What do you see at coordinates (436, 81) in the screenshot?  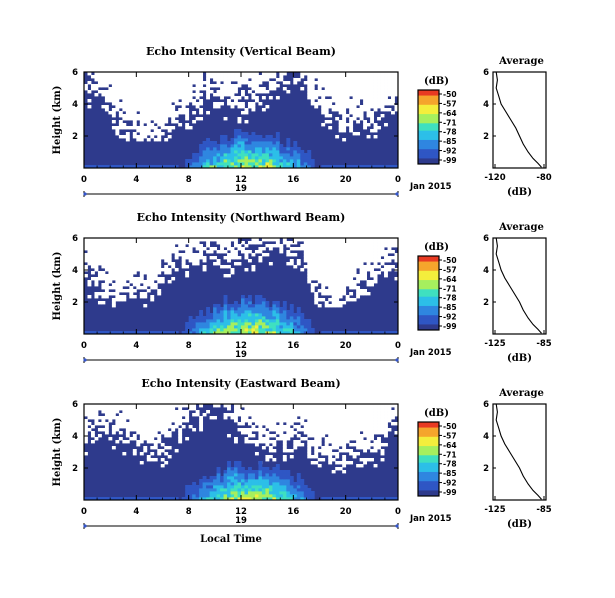 I see `colorbar-unit: (dB)` at bounding box center [436, 81].